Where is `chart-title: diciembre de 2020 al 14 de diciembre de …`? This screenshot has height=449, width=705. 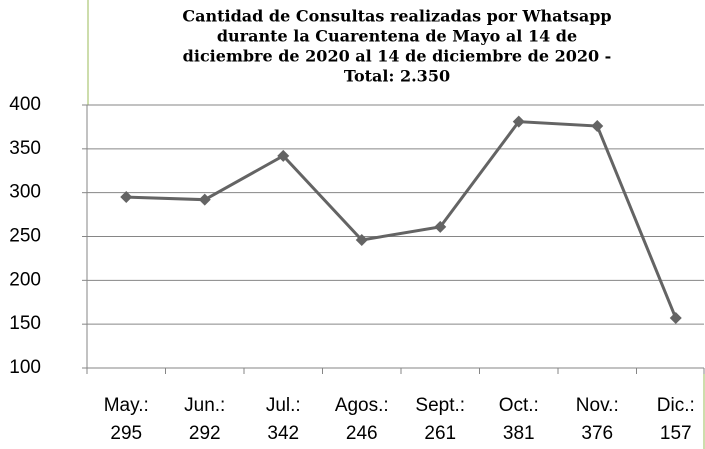 chart-title: diciembre de 2020 al 14 de diciembre de … is located at coordinates (397, 56).